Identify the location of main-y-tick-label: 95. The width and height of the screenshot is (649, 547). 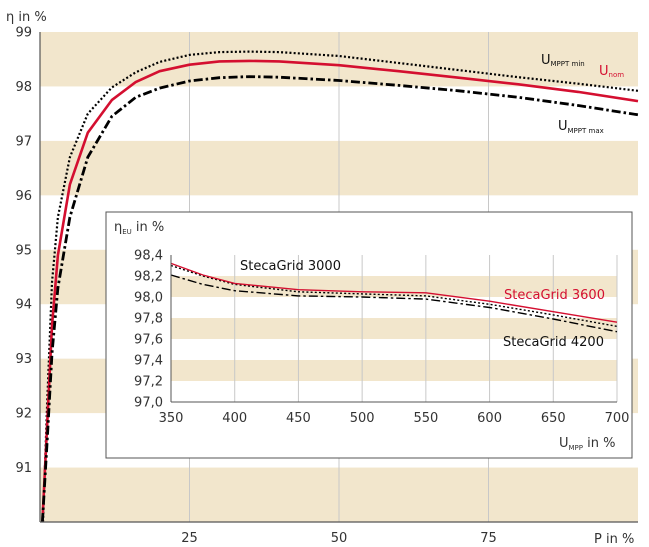
(23, 250).